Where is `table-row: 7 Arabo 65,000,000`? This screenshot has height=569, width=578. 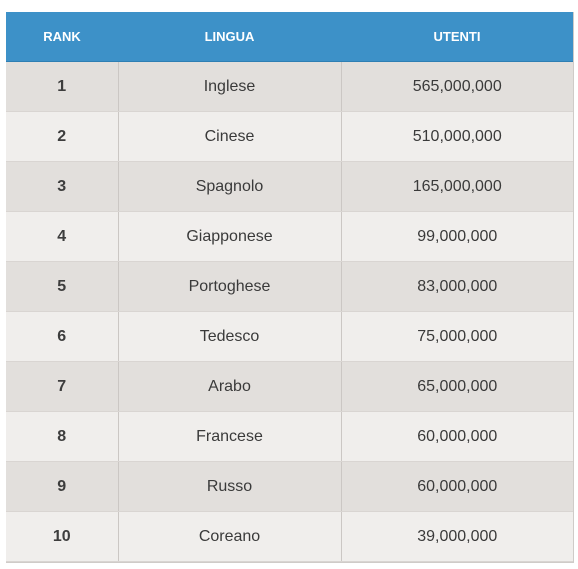
table-row: 7 Arabo 65,000,000 is located at coordinates (289, 386).